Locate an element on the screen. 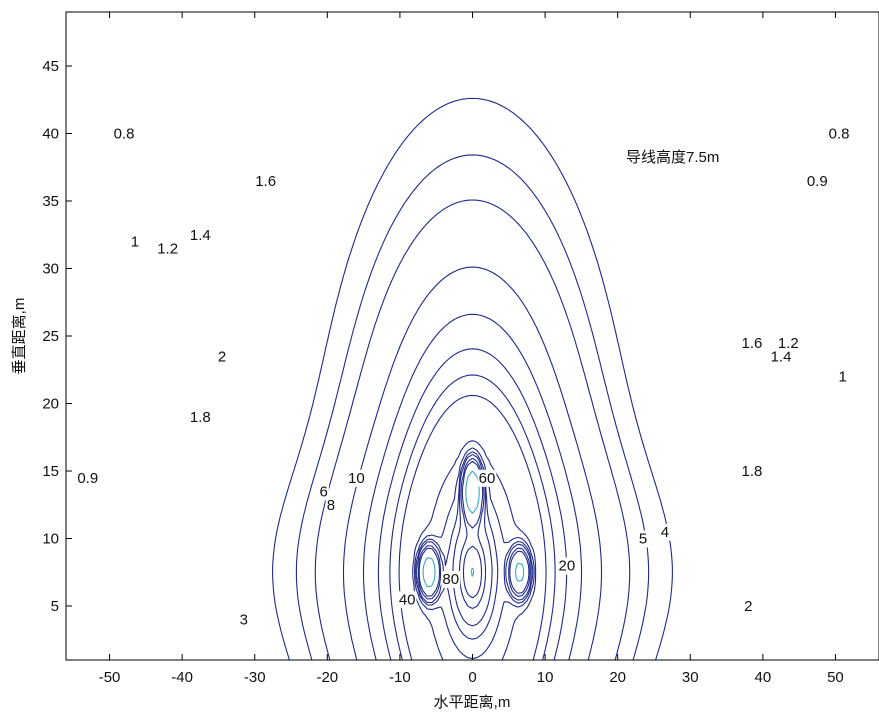  y-tick-label: 10 is located at coordinates (50, 539).